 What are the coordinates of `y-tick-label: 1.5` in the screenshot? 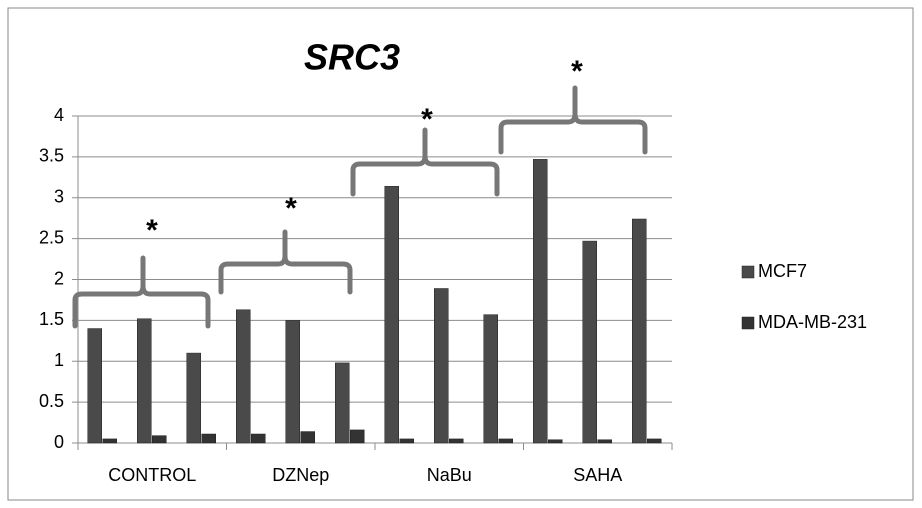 It's located at (51, 319).